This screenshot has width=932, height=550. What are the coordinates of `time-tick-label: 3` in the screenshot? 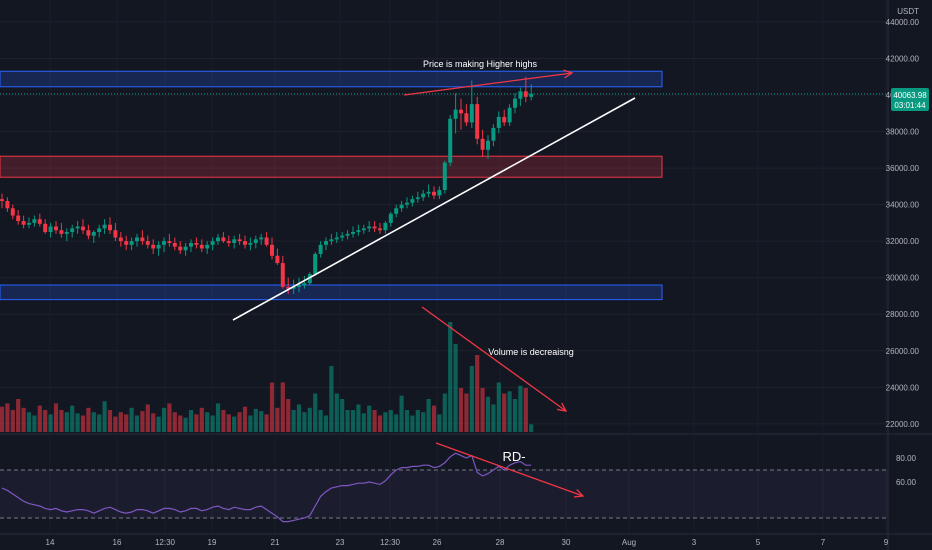 It's located at (694, 542).